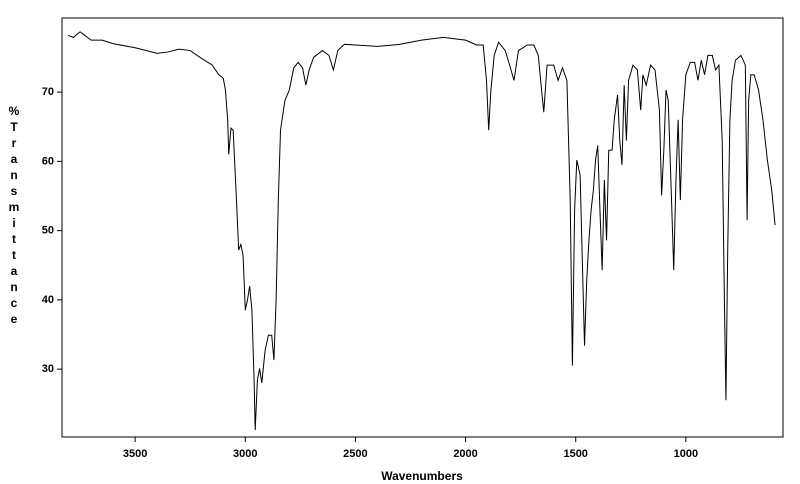 This screenshot has height=484, width=800. Describe the element at coordinates (48, 300) in the screenshot. I see `y-tick-label: 40` at that location.